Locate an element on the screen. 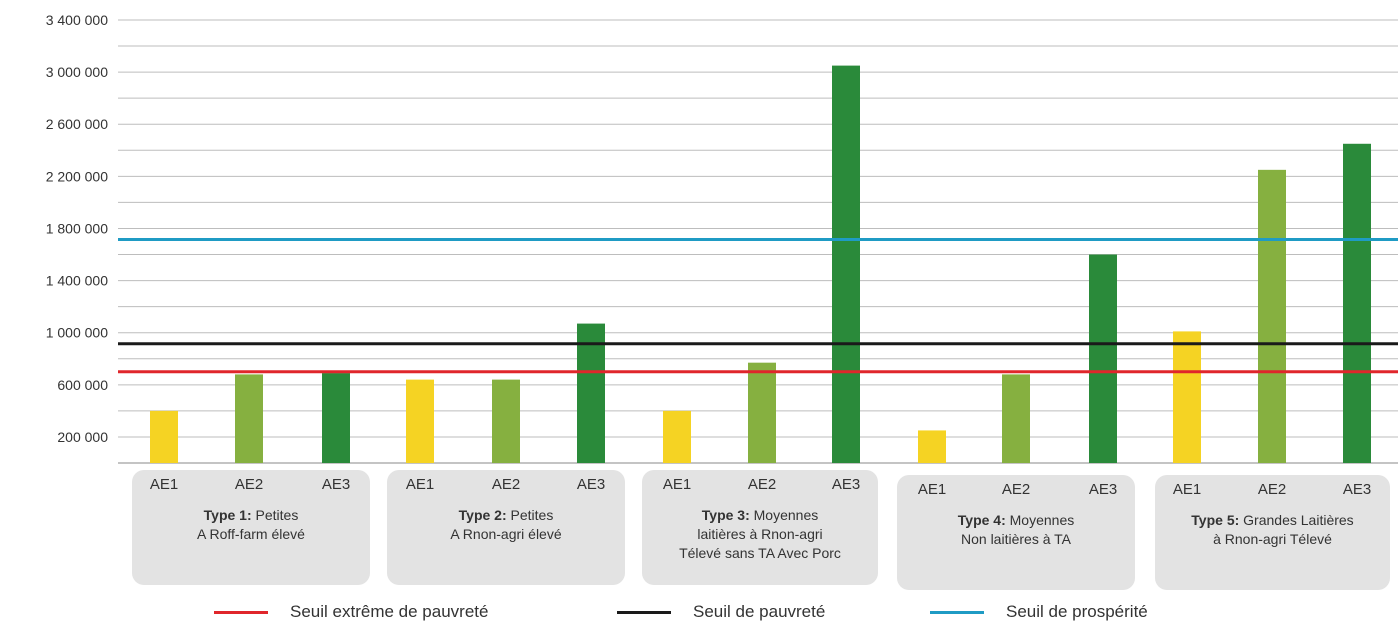  legend-item-extreme-poverty: Seuil extrême de pauvreté is located at coordinates (351, 612).